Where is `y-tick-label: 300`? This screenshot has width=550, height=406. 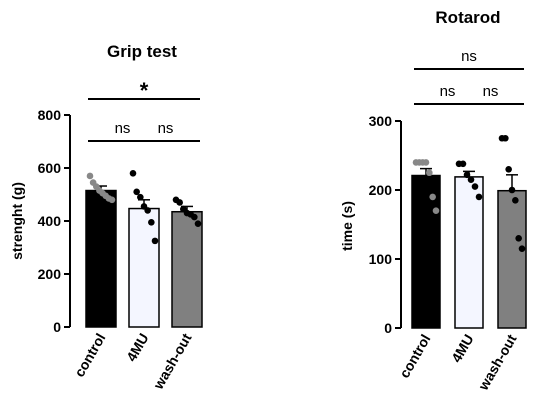 y-tick-label: 300 is located at coordinates (381, 121).